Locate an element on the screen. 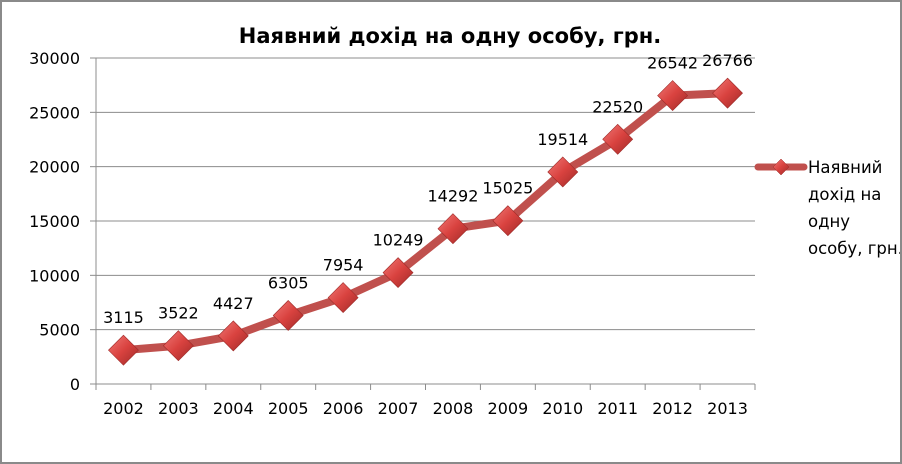 This screenshot has width=902, height=464. data-label: 3115 is located at coordinates (123, 317).